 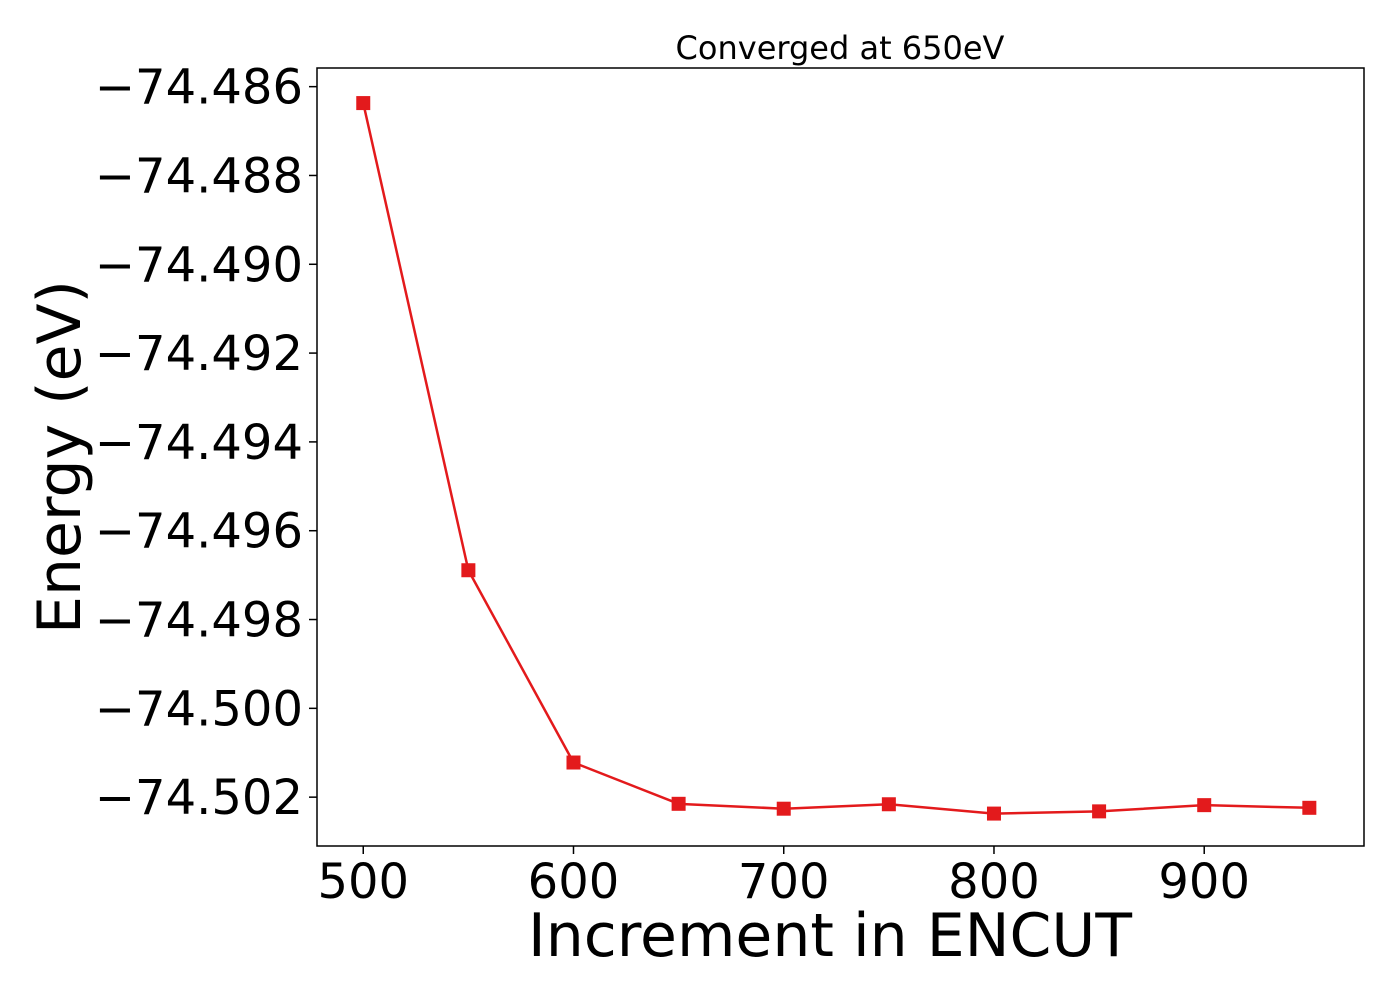 What do you see at coordinates (574, 882) in the screenshot?
I see `x-tick-label: 600` at bounding box center [574, 882].